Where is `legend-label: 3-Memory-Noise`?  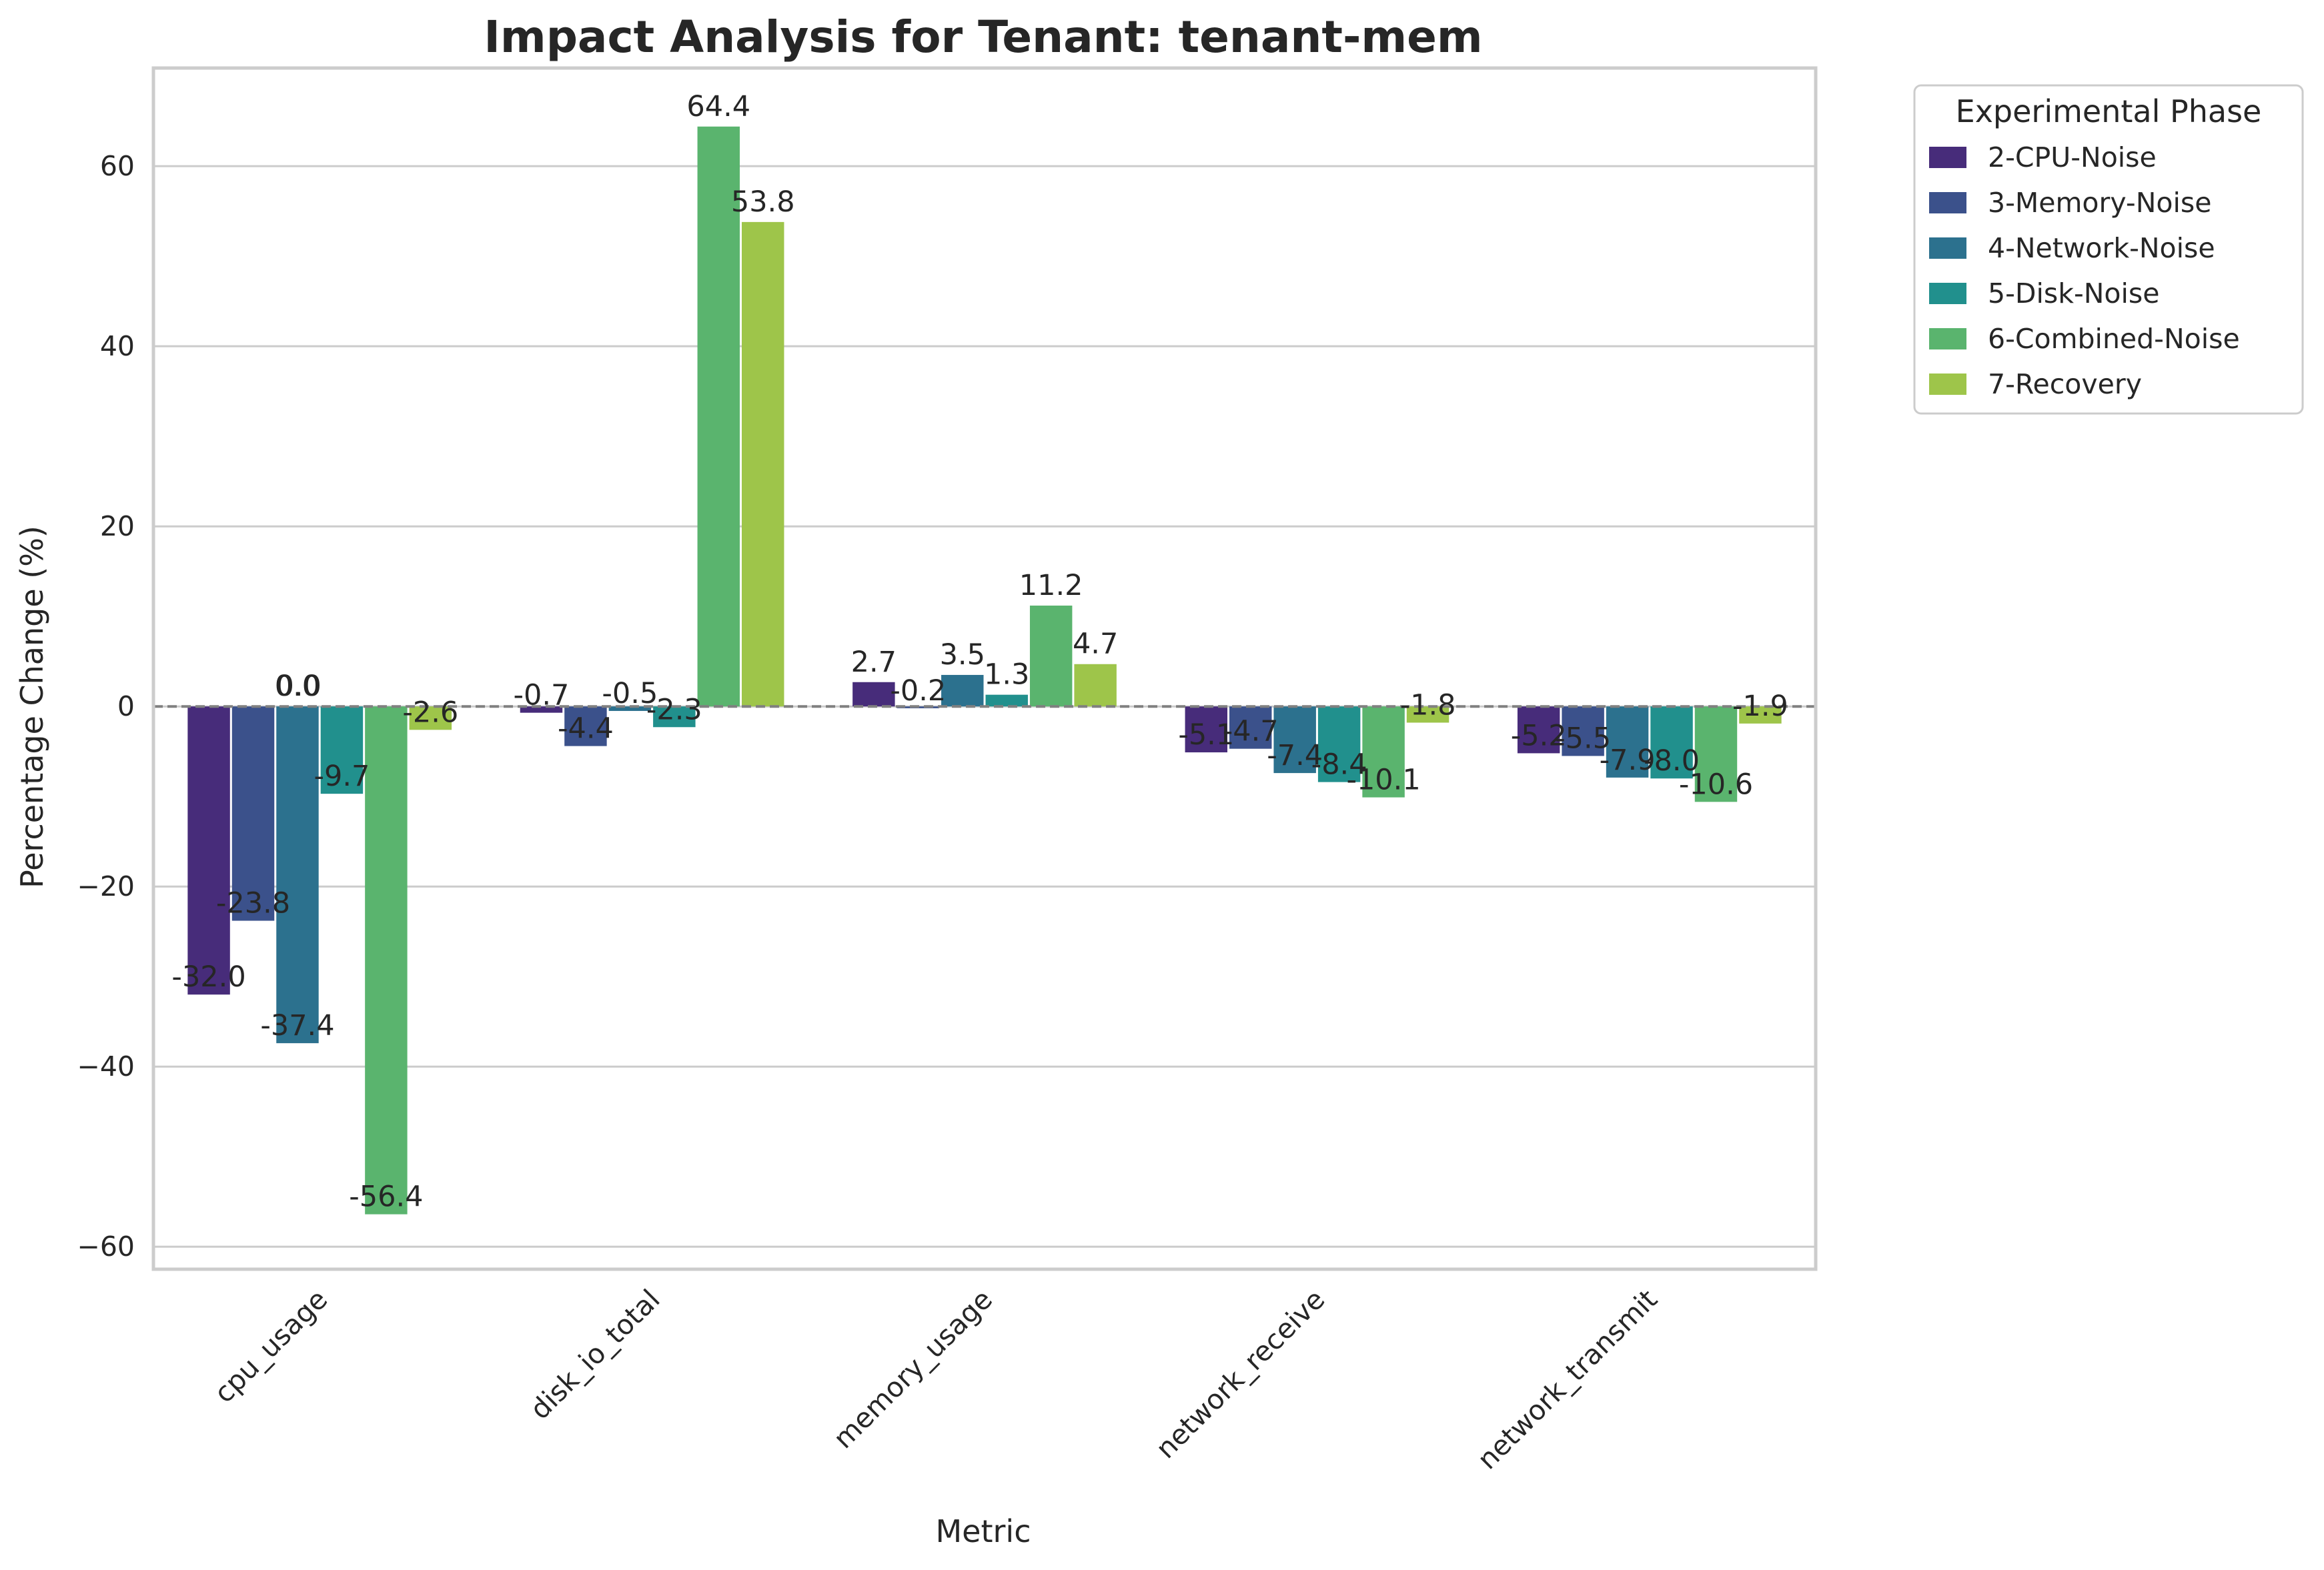 legend-label: 3-Memory-Noise is located at coordinates (2099, 203).